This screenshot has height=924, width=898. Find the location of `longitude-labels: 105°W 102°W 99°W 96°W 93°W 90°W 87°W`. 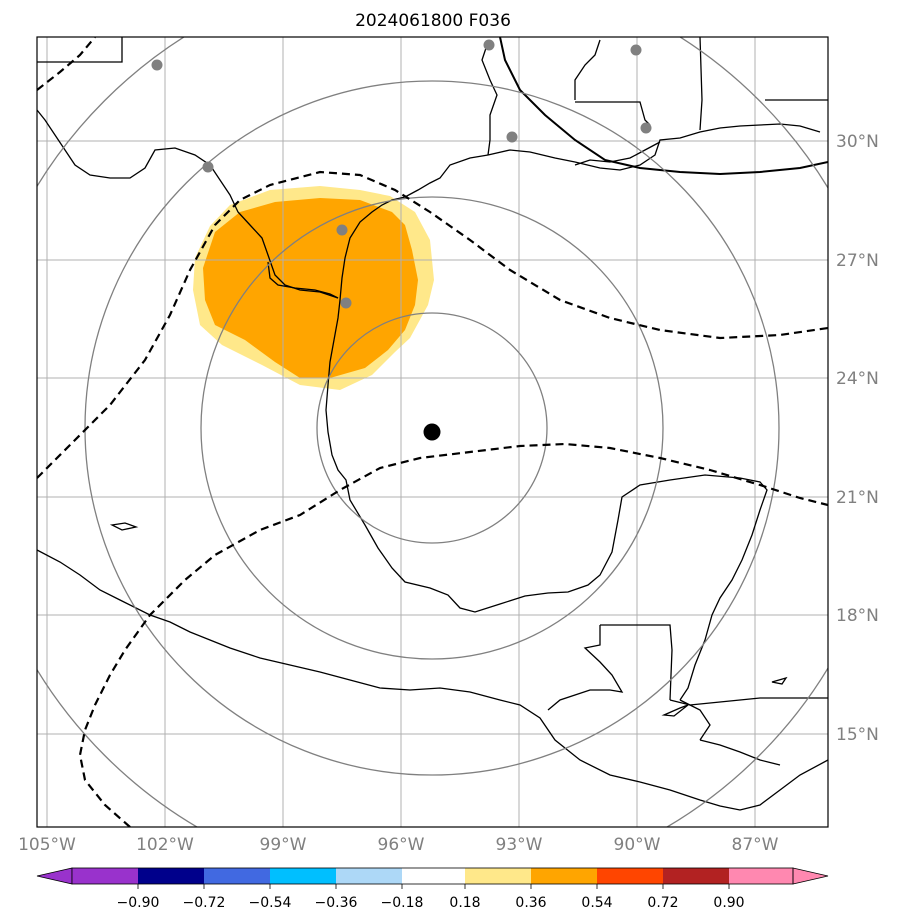

longitude-labels: 105°W 102°W 99°W 96°W 93°W 90°W 87°W is located at coordinates (398, 845).